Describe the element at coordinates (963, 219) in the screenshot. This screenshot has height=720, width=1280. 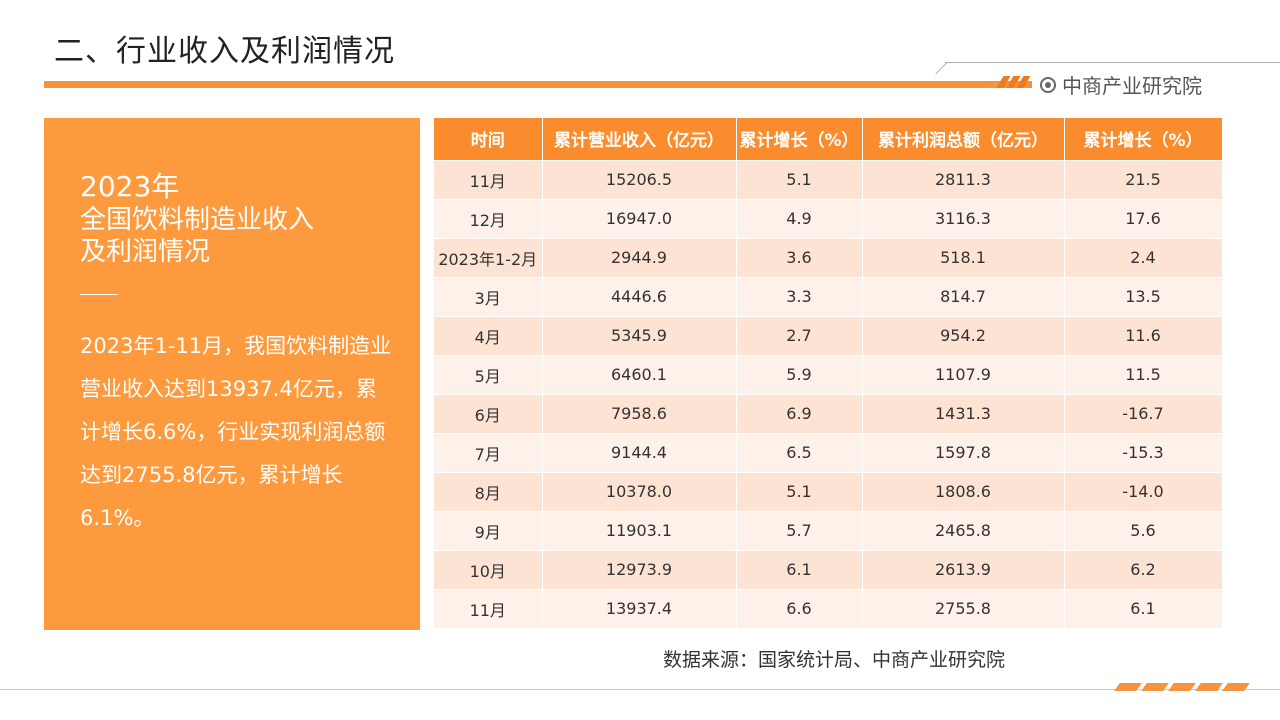
I see `cell-profit: 3116.3` at that location.